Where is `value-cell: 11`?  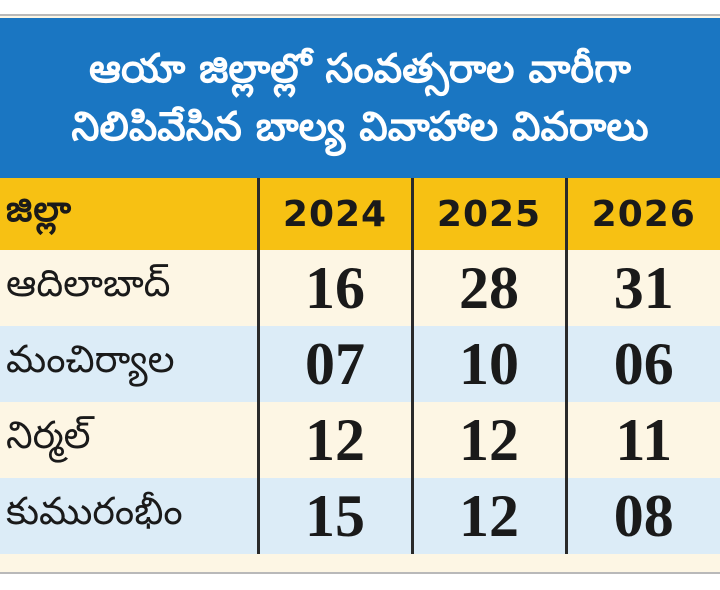 value-cell: 11 is located at coordinates (642, 440).